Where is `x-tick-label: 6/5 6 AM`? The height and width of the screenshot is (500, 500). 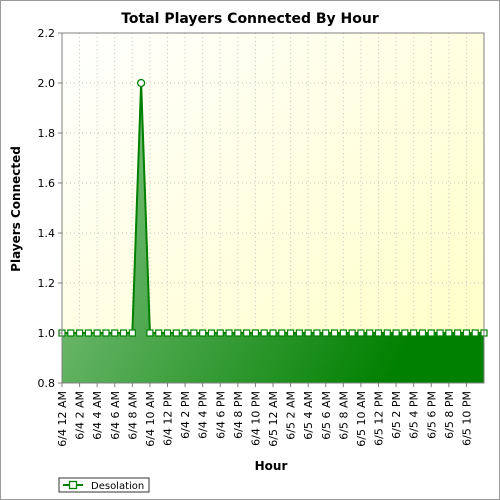
x-tick-label: 6/5 6 AM is located at coordinates (326, 415).